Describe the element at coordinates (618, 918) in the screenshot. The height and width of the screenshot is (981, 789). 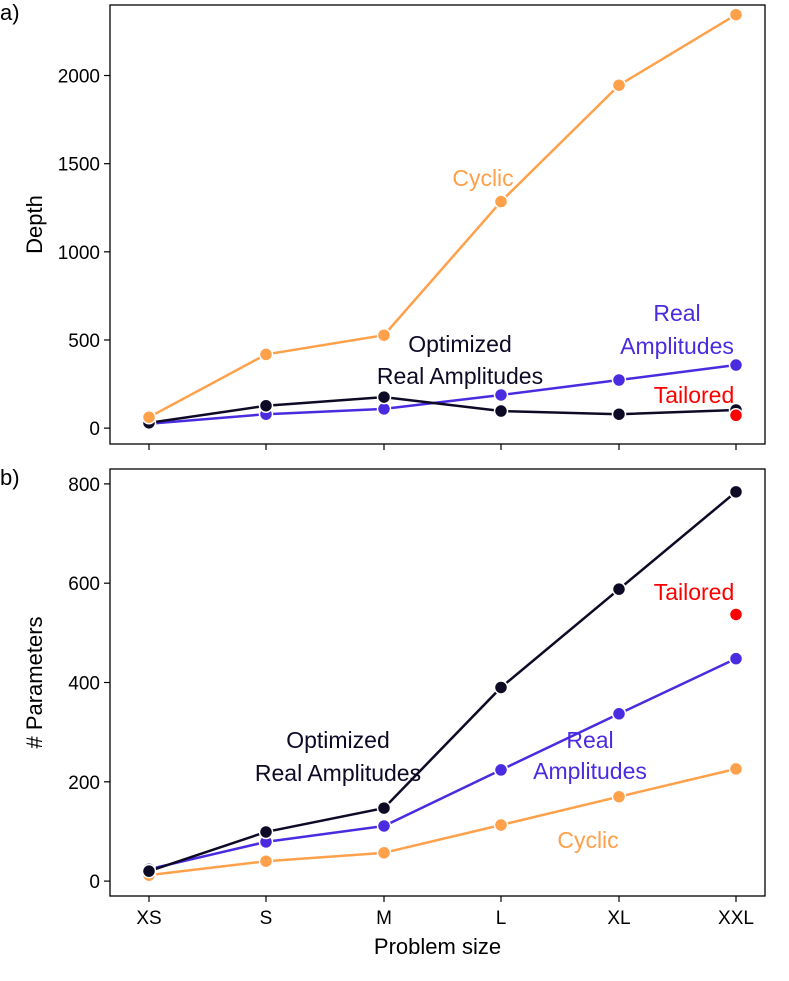
I see `x-tick-label: XL` at that location.